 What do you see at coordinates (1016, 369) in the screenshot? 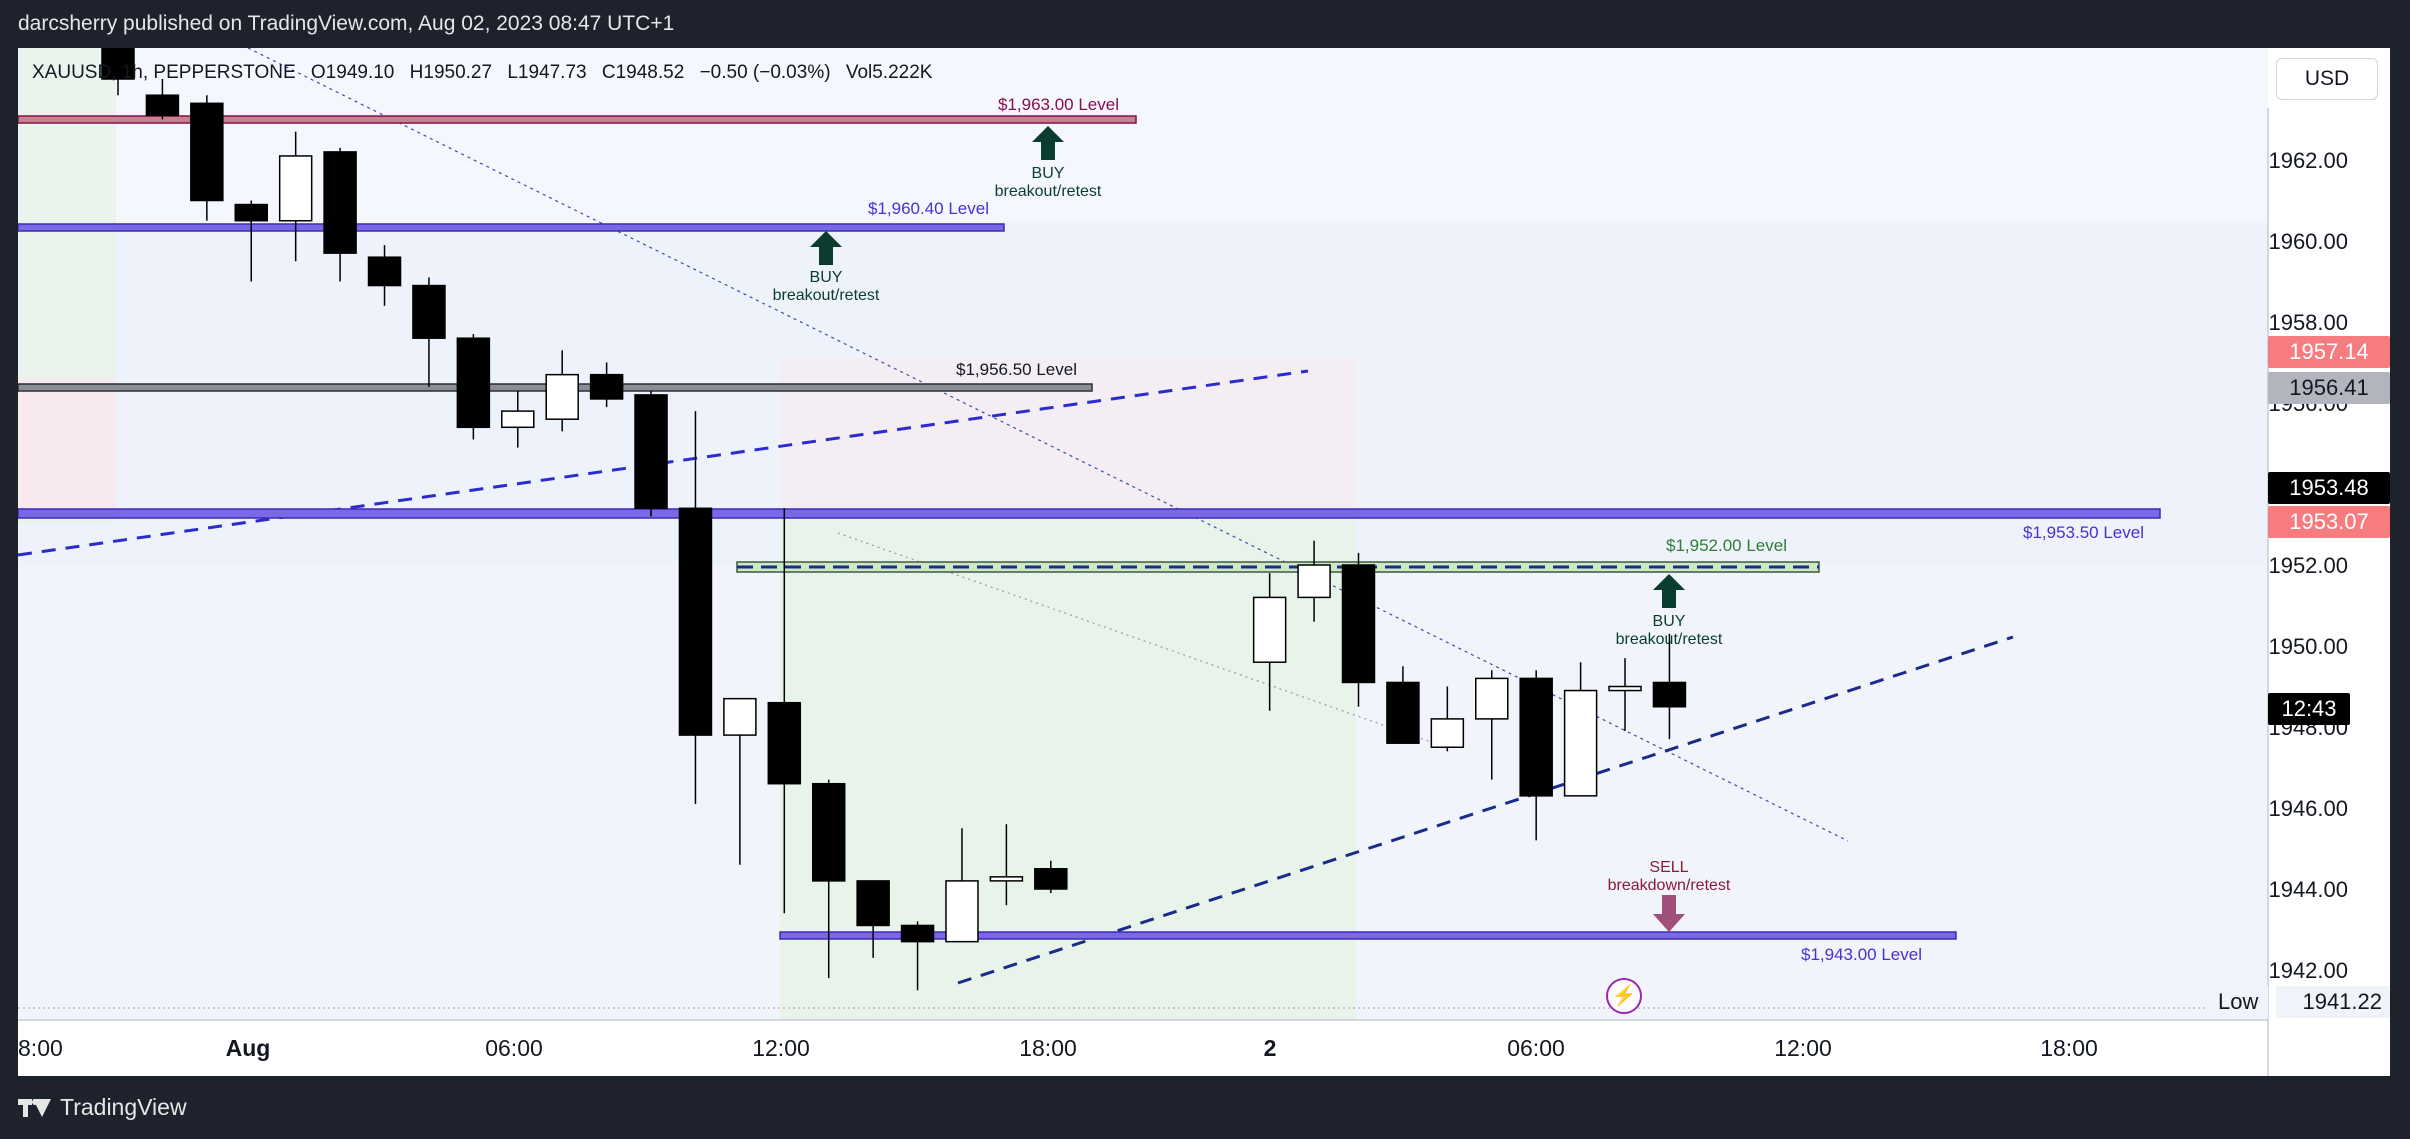
I see `label-1956: $1,956.50 Level` at bounding box center [1016, 369].